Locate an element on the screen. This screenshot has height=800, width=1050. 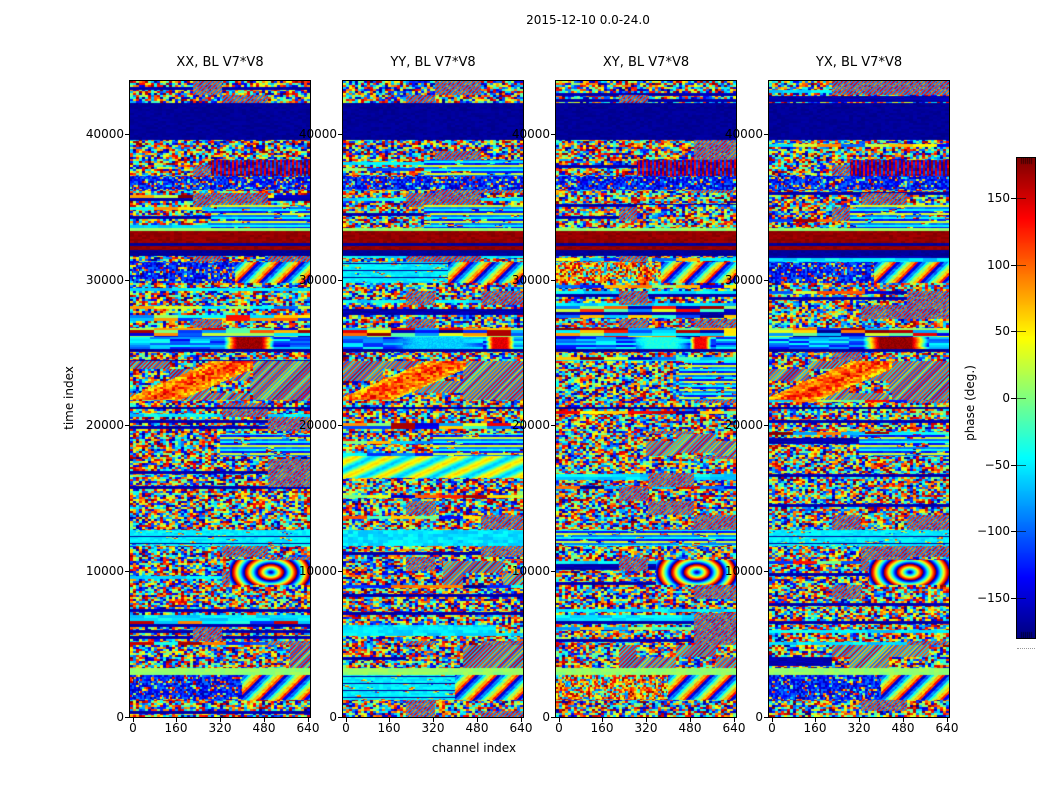
colorbar-tick-label: −150 is located at coordinates (993, 598).